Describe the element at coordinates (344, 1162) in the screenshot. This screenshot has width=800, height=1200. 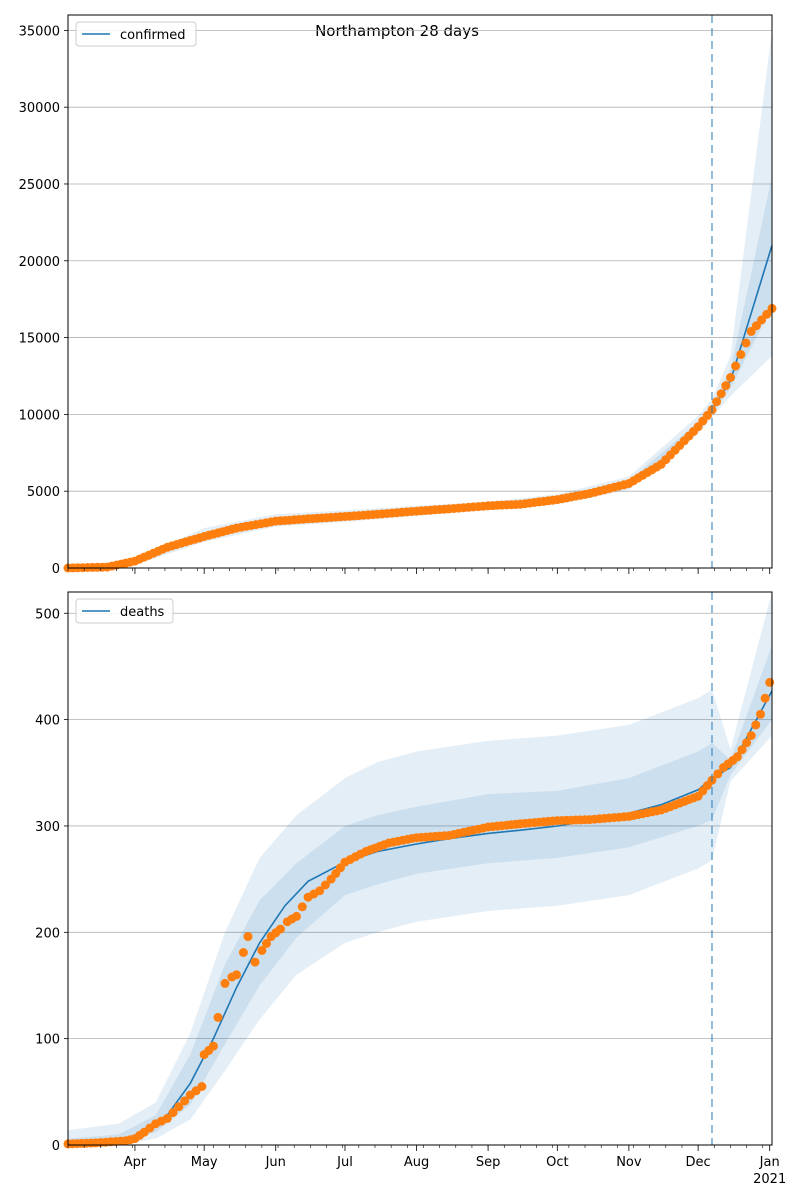
I see `x-tick-label: Jul` at that location.